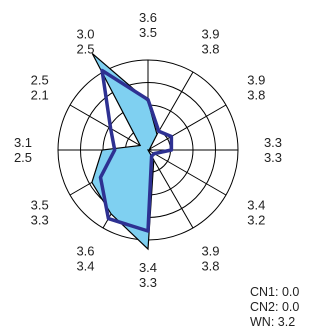  I want to click on spoke-label-value: 3.1, so click(23, 142).